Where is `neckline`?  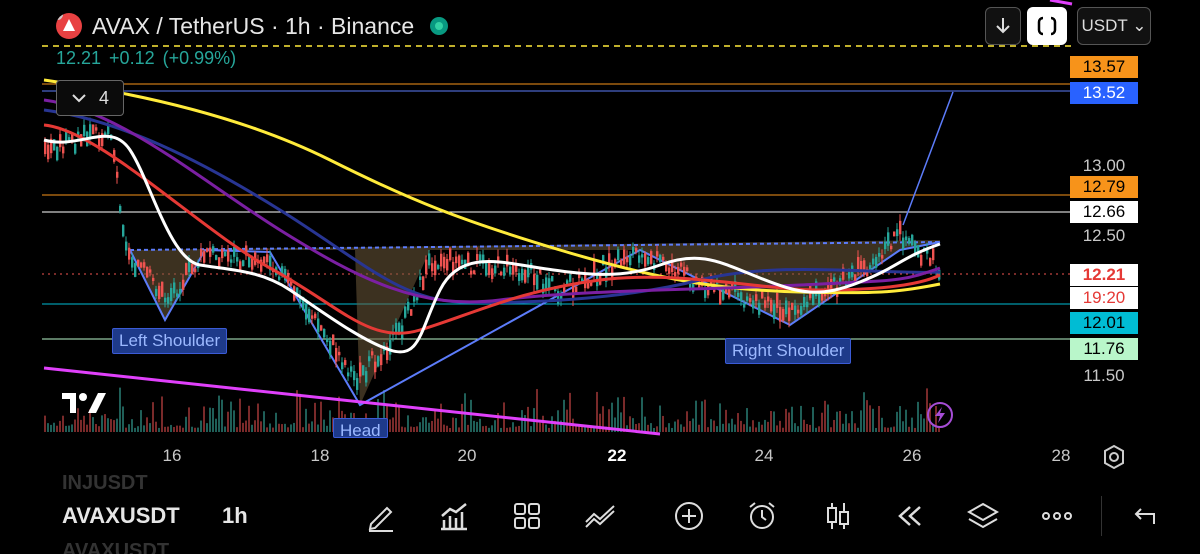 neckline is located at coordinates (535, 246).